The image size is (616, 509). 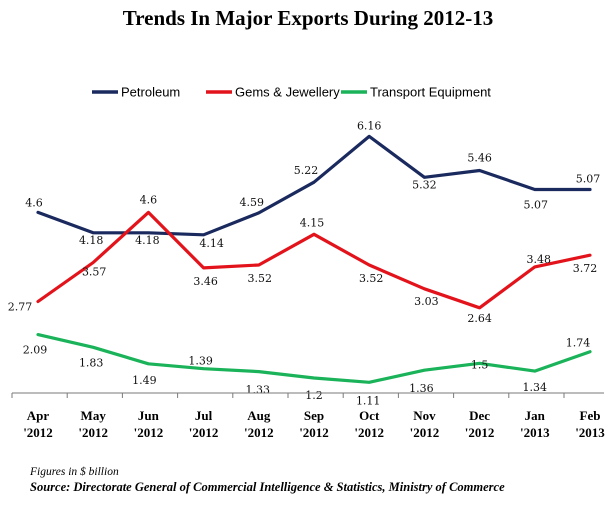 What do you see at coordinates (590, 415) in the screenshot?
I see `x-tick-label-month-10: Feb` at bounding box center [590, 415].